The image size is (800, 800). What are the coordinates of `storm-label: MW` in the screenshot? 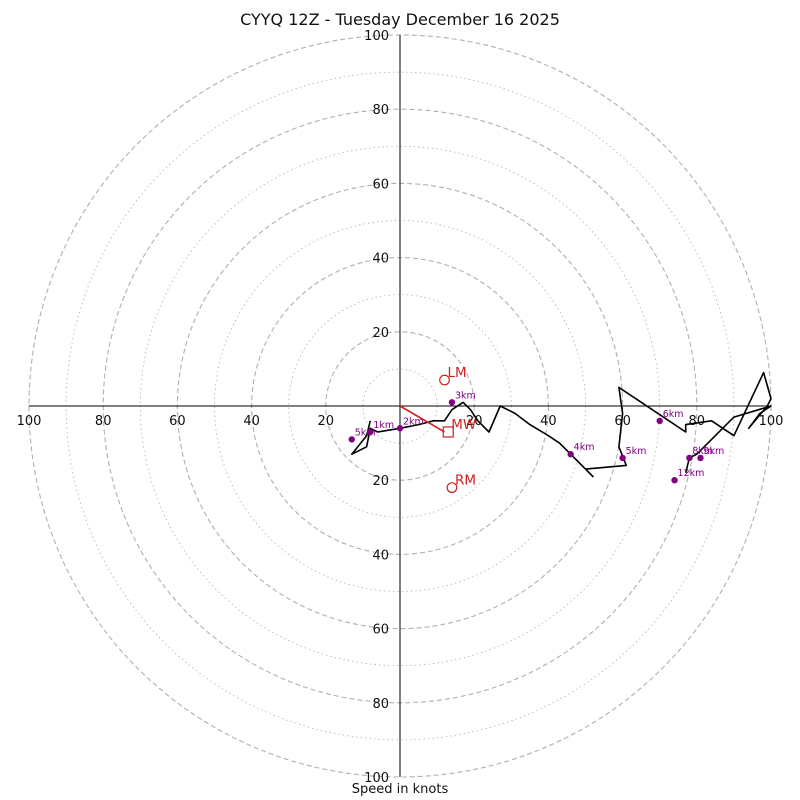 It's located at (463, 425).